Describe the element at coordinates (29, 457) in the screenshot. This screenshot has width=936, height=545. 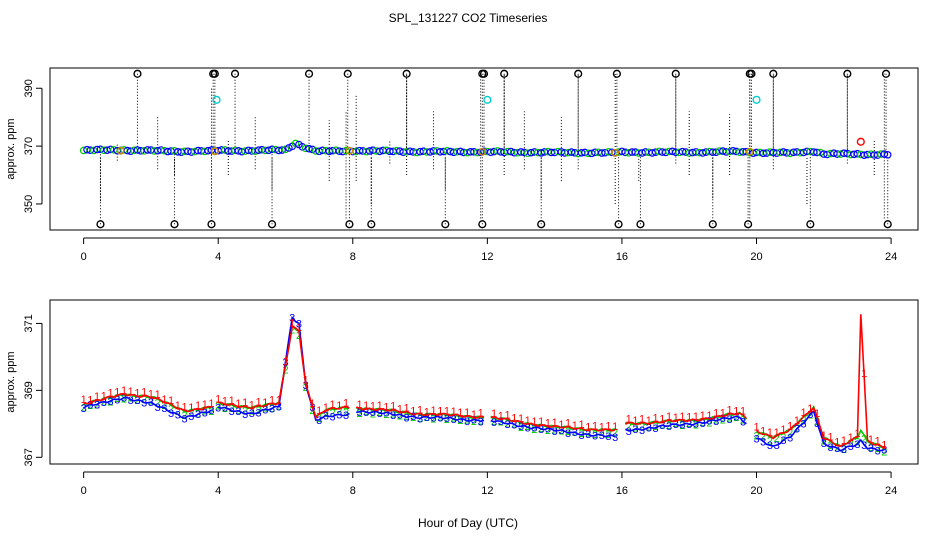
I see `bottom-y-tick-label: 367` at that location.